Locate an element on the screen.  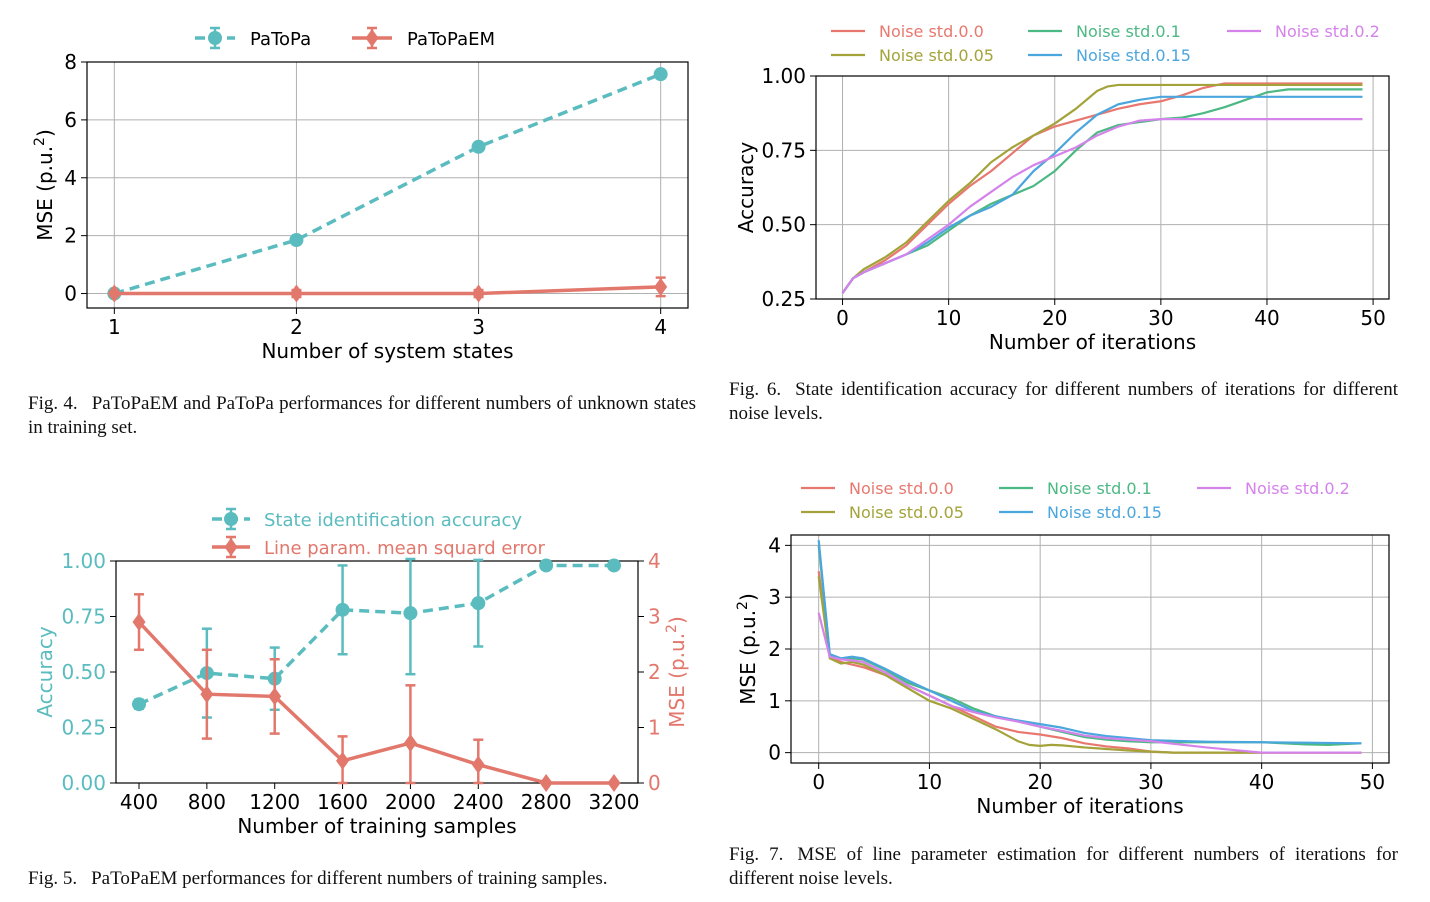
fig6-x-tick-label: 30 is located at coordinates (1160, 318).